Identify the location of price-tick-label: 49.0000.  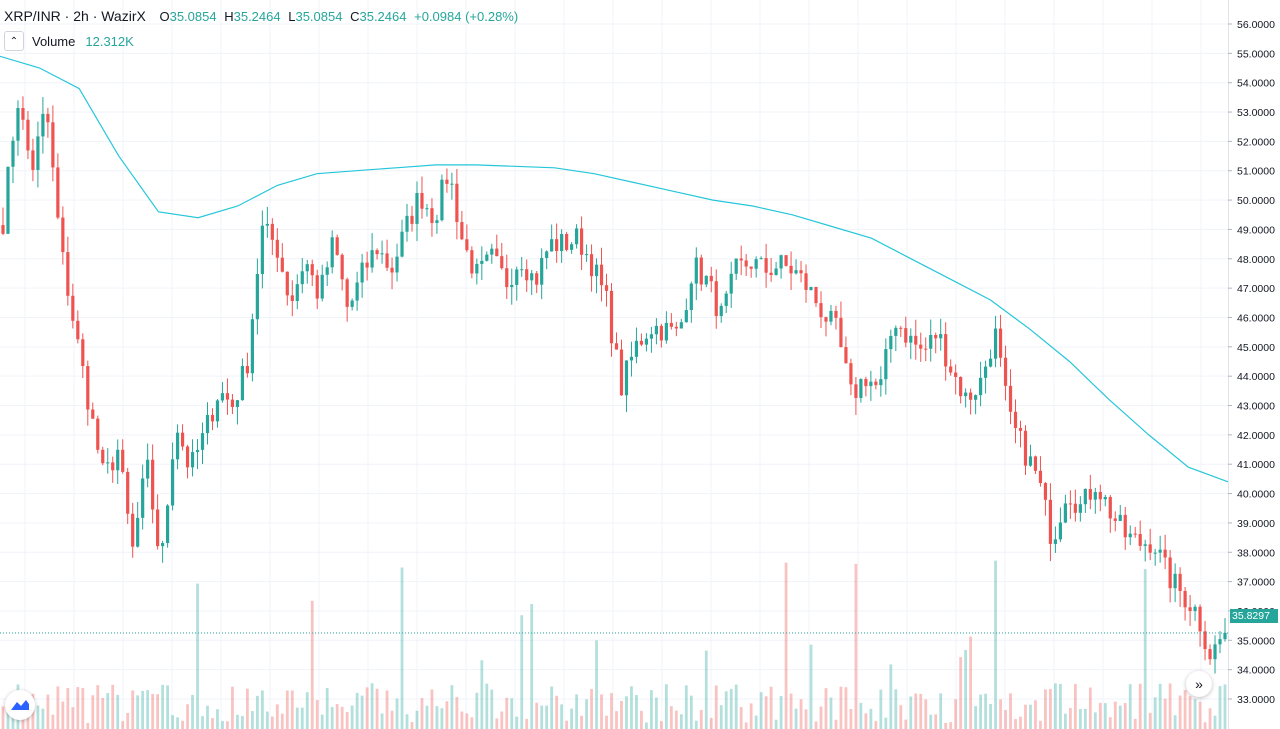
(1256, 230).